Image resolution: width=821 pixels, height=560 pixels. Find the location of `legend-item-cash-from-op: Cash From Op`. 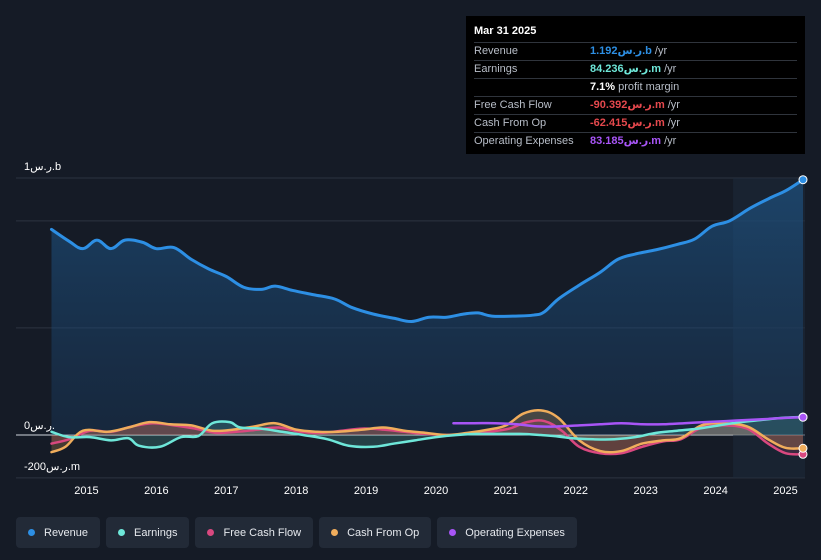

legend-item-cash-from-op: Cash From Op is located at coordinates (375, 532).